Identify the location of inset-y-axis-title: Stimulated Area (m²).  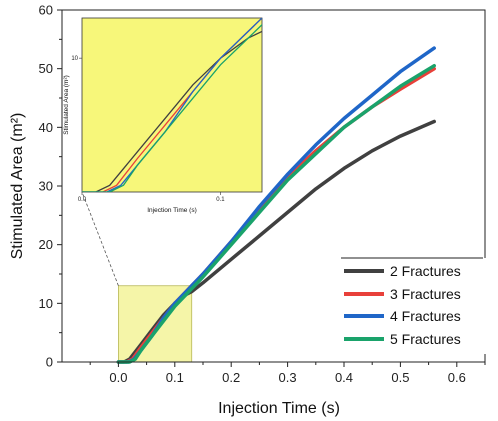
(66, 105).